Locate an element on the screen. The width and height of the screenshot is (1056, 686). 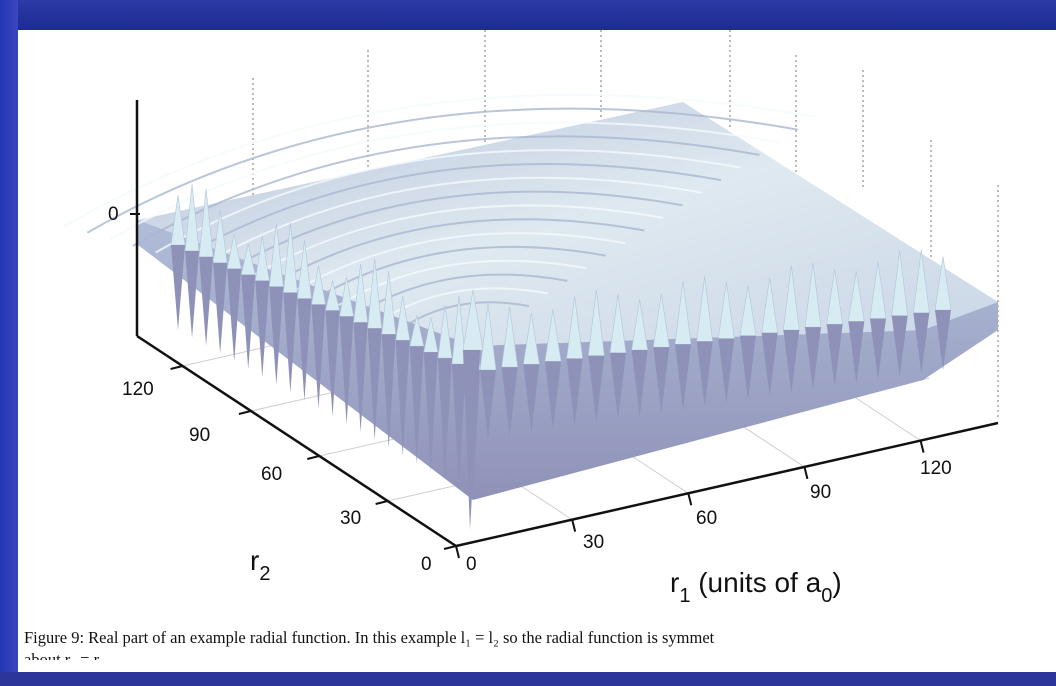
r2-axis is located at coordinates (296, 441).